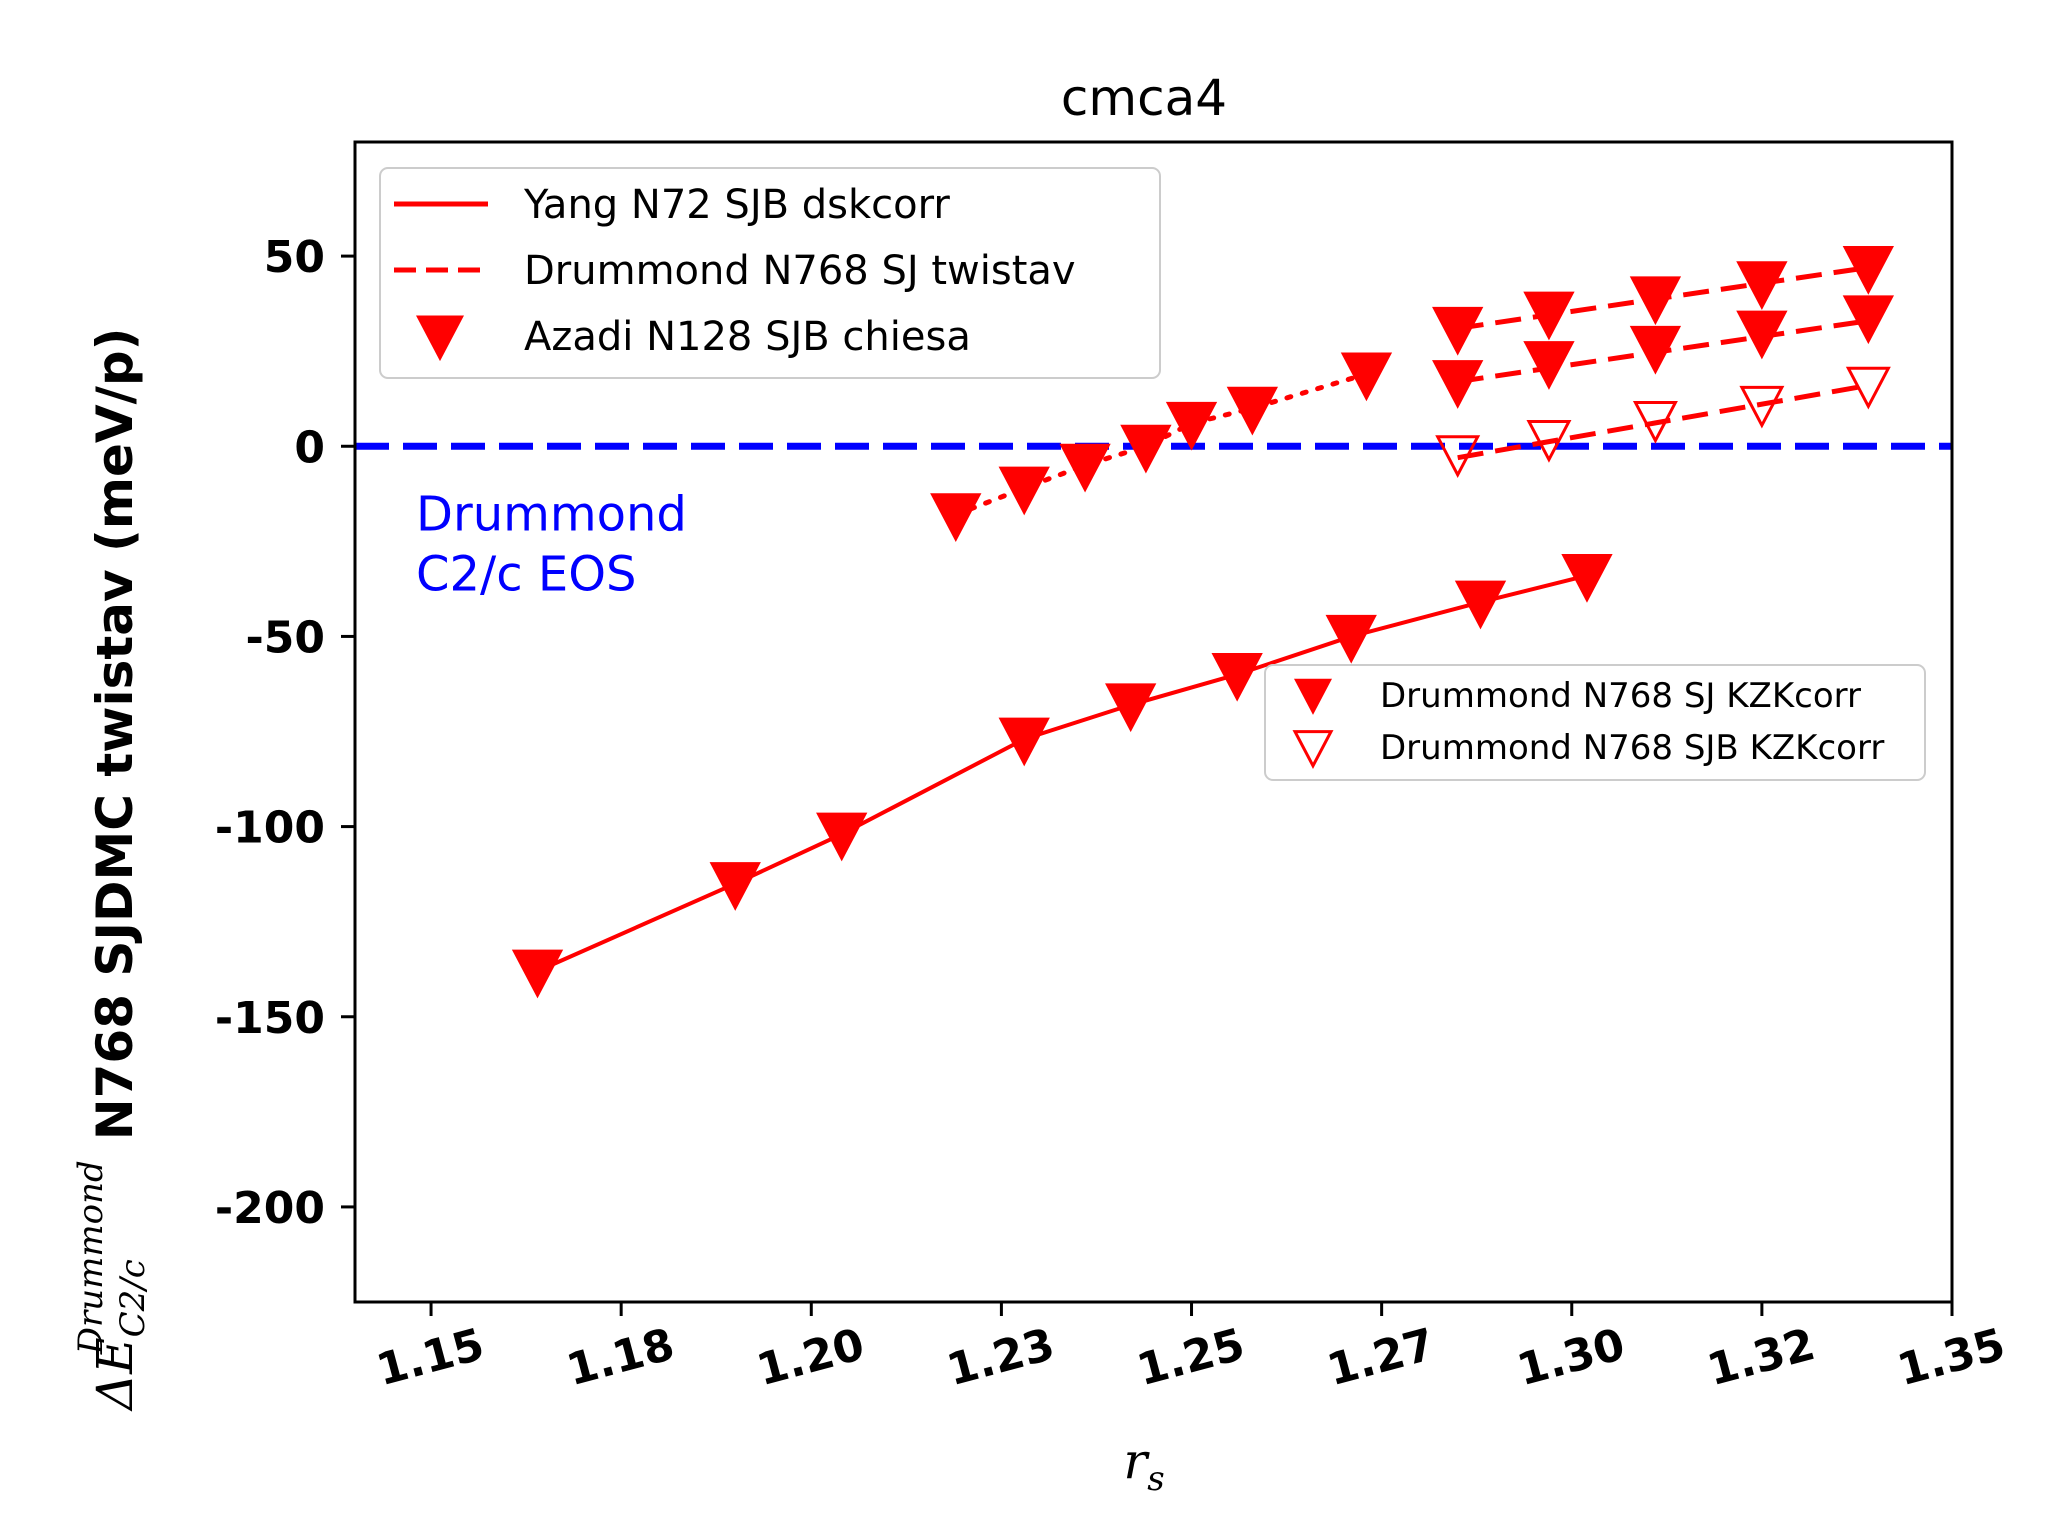  Describe the element at coordinates (286, 637) in the screenshot. I see `y-tick-label: -50` at that location.